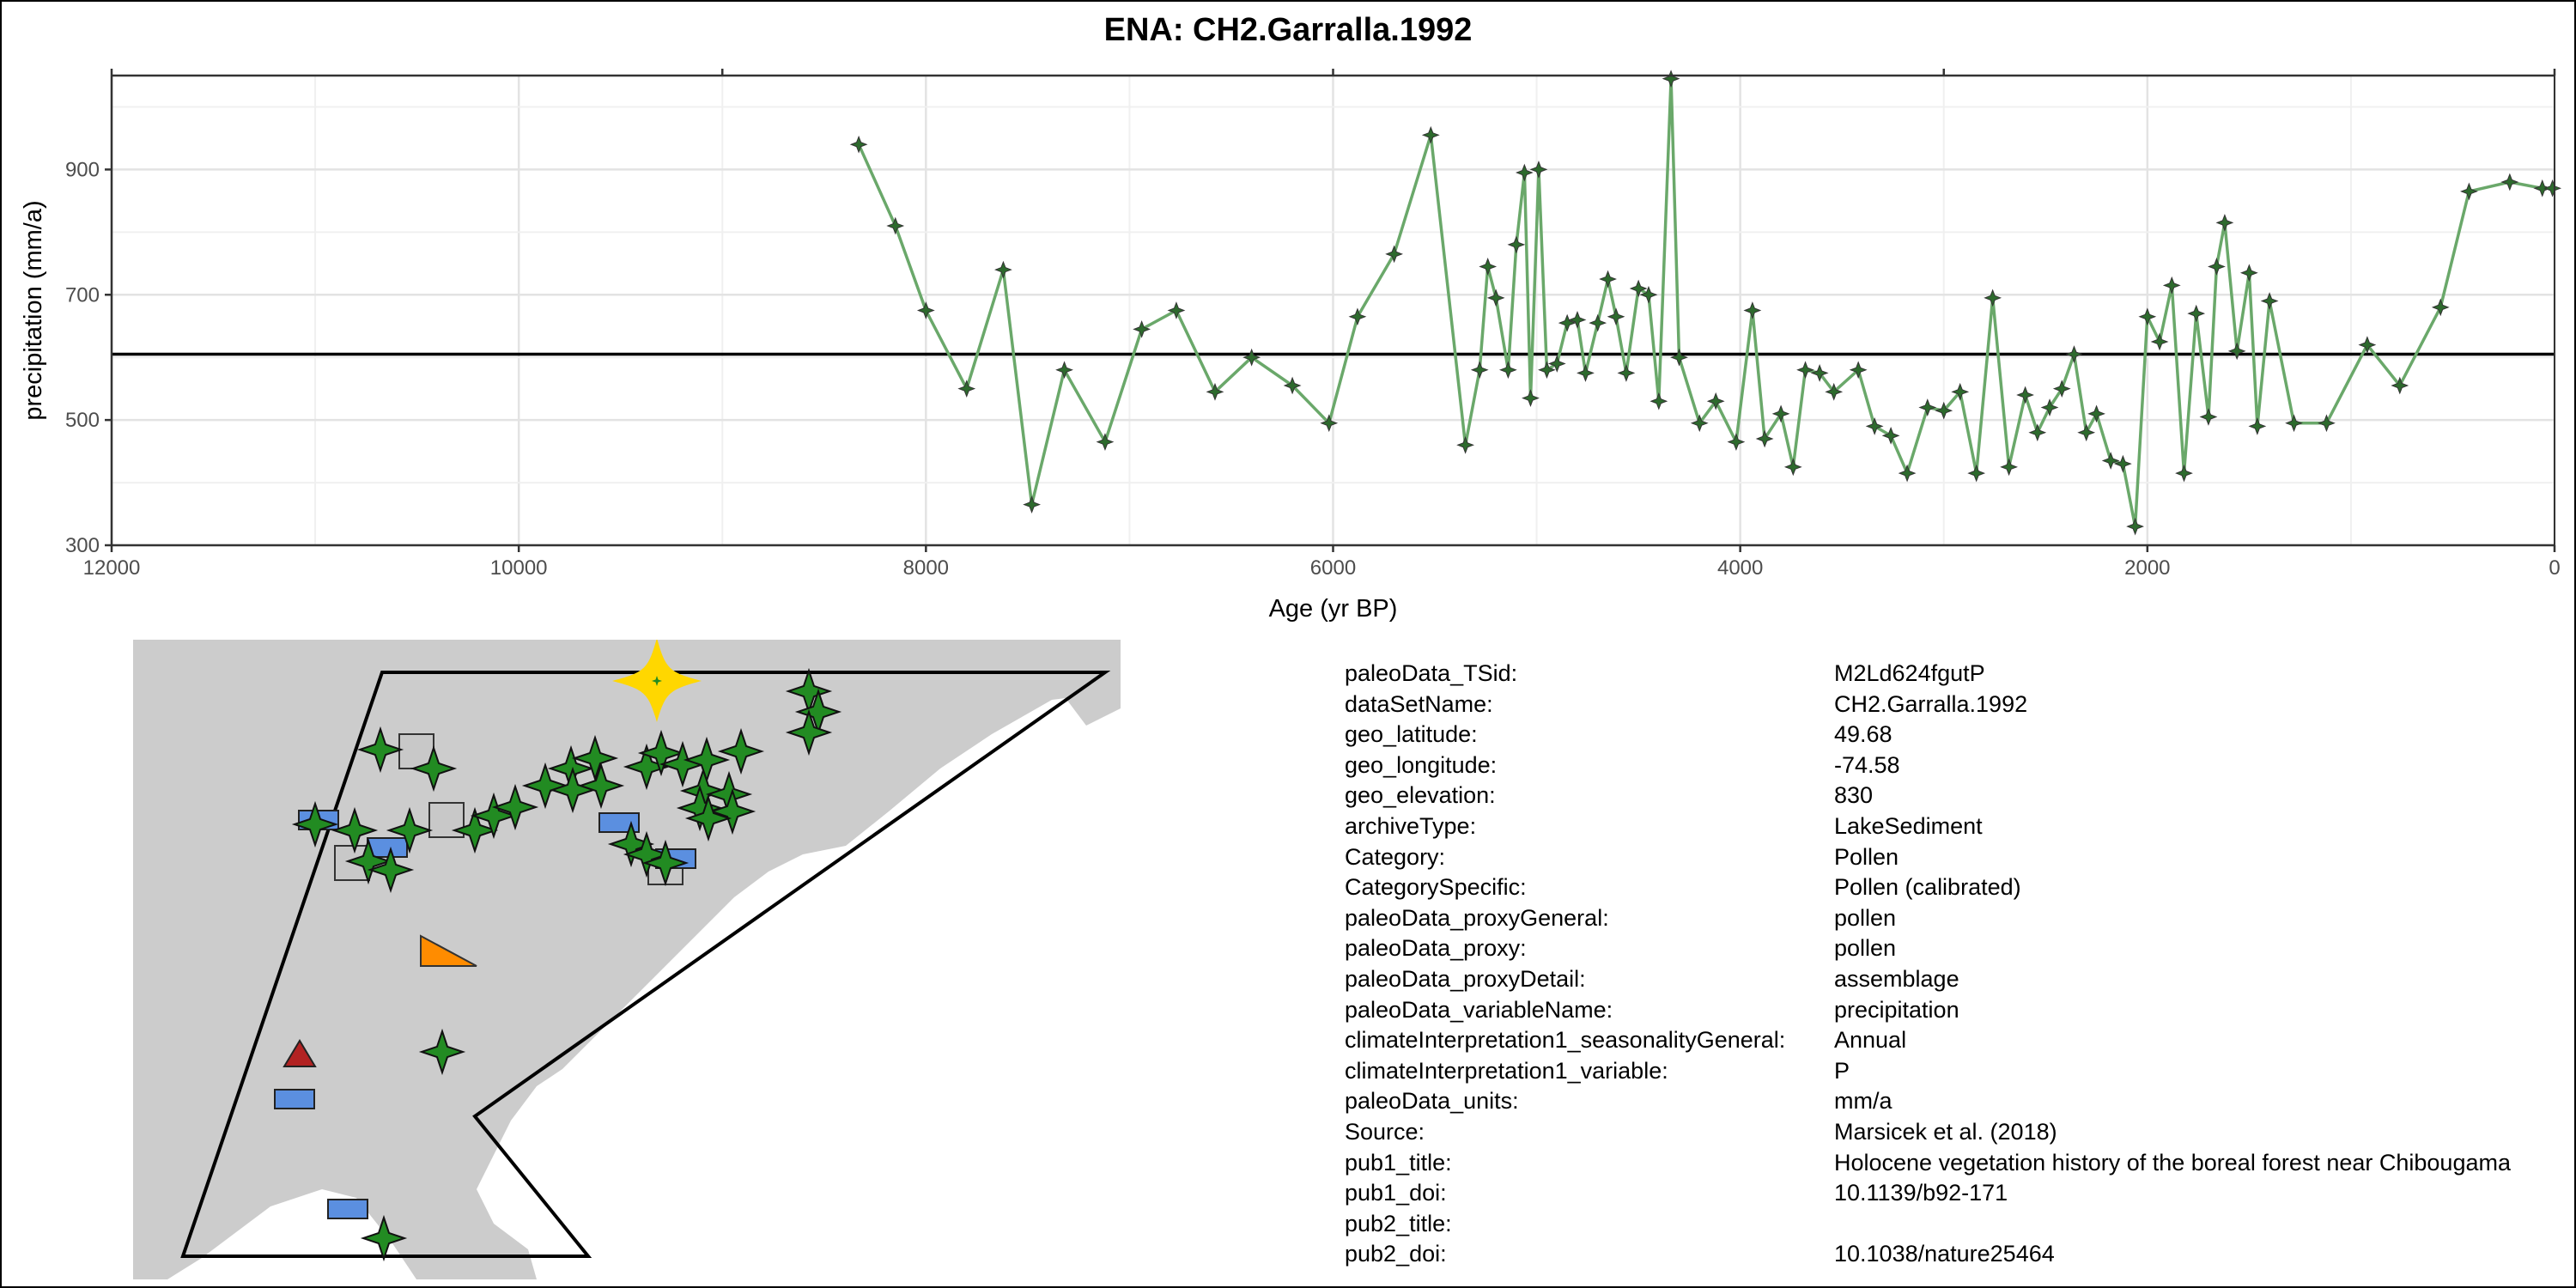  What do you see at coordinates (1420, 795) in the screenshot?
I see `metadata-key: geo_elevation:` at bounding box center [1420, 795].